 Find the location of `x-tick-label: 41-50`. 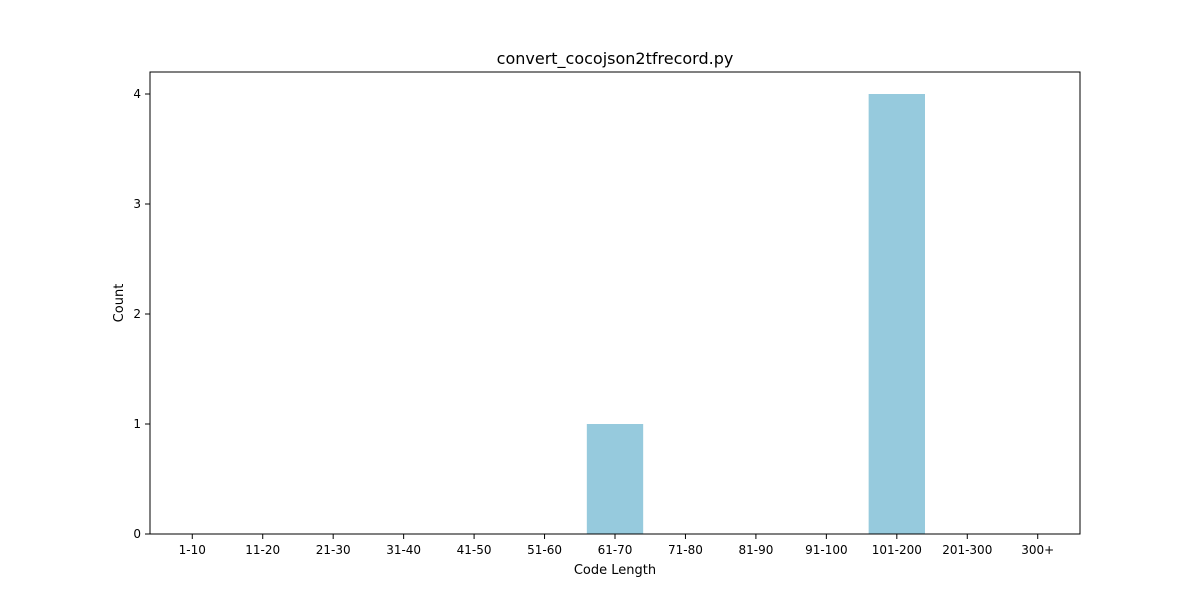

x-tick-label: 41-50 is located at coordinates (474, 550).